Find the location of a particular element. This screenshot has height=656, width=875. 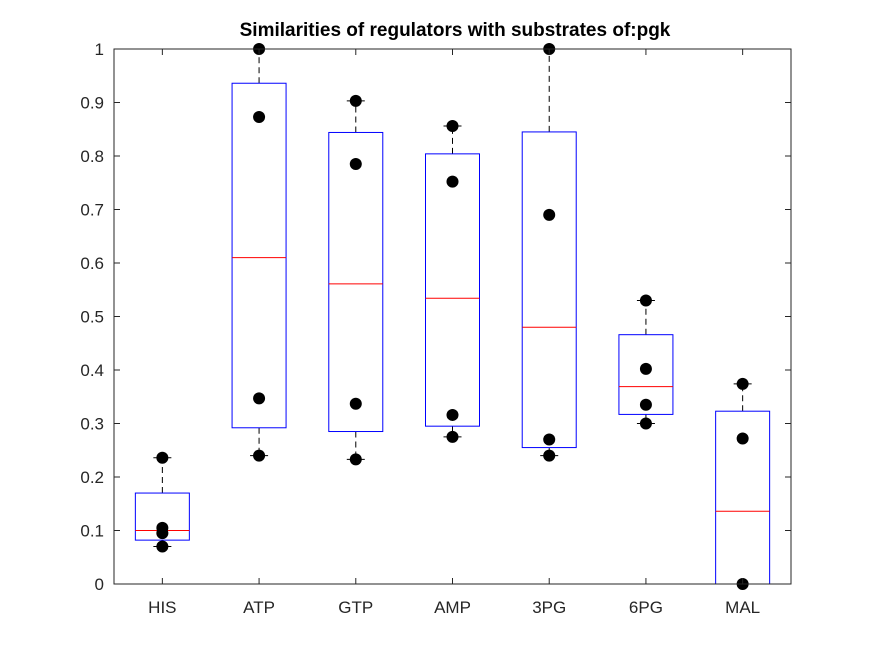

box-group-gtp is located at coordinates (356, 280).